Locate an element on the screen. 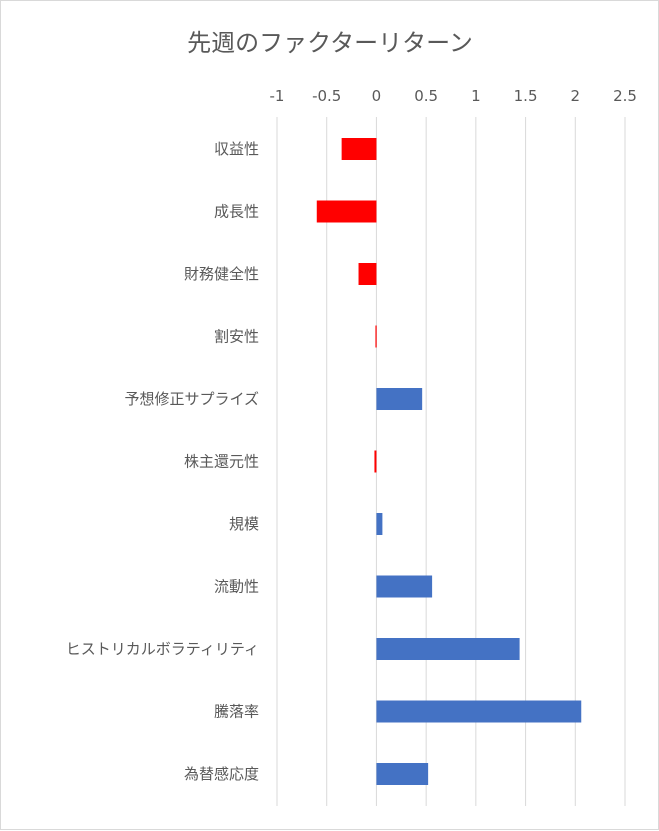 The width and height of the screenshot is (659, 831). chart-title: 先週のファクターリターン is located at coordinates (330, 43).